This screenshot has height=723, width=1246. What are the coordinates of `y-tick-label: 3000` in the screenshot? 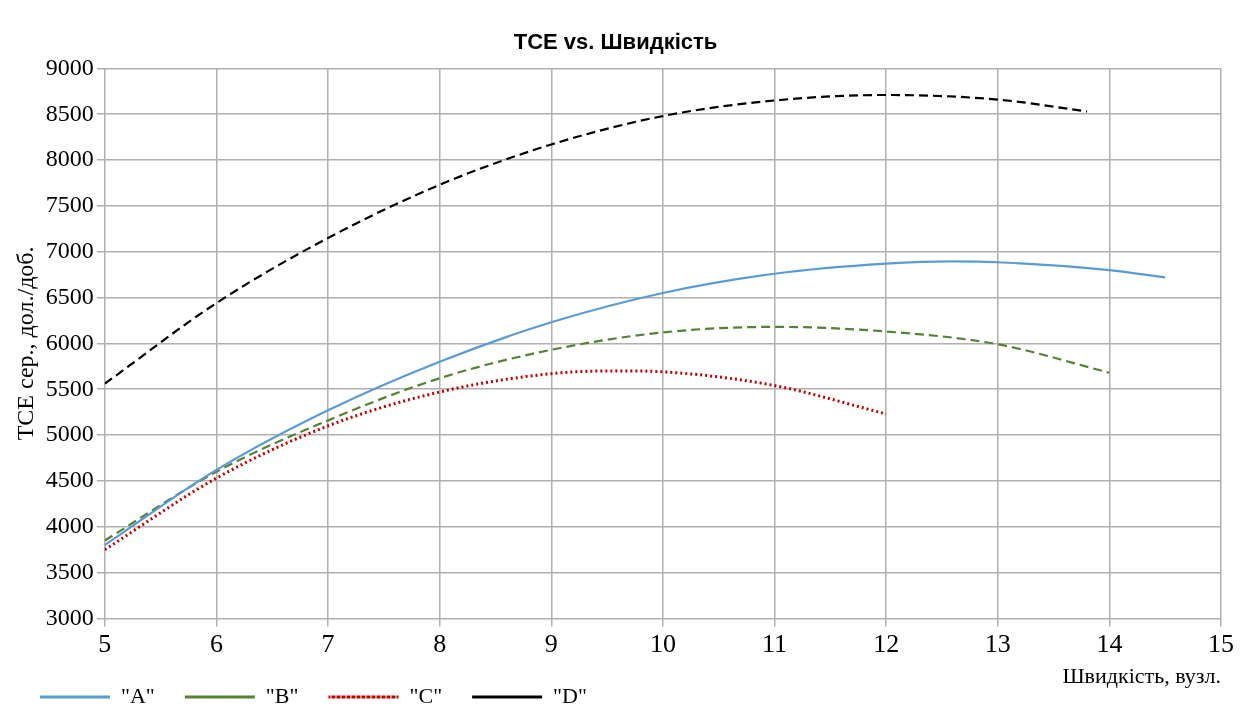 It's located at (69, 616).